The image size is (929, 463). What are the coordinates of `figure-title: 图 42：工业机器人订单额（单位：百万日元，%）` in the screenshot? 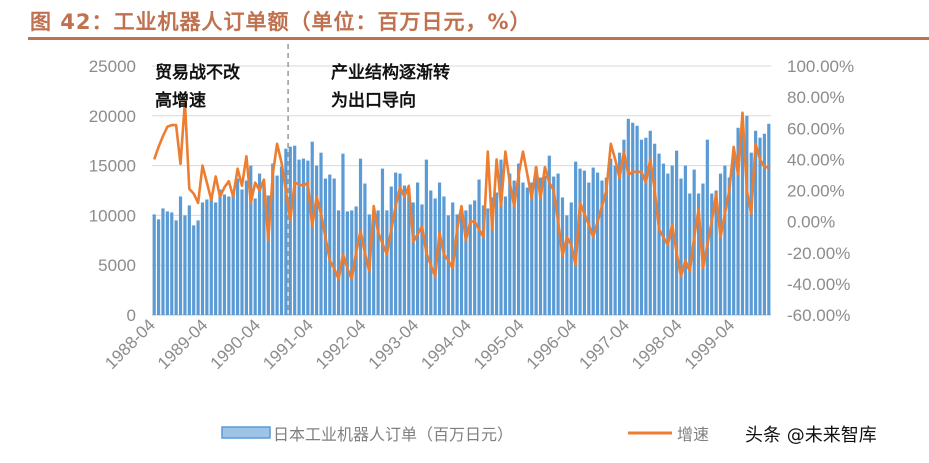 It's located at (281, 22).